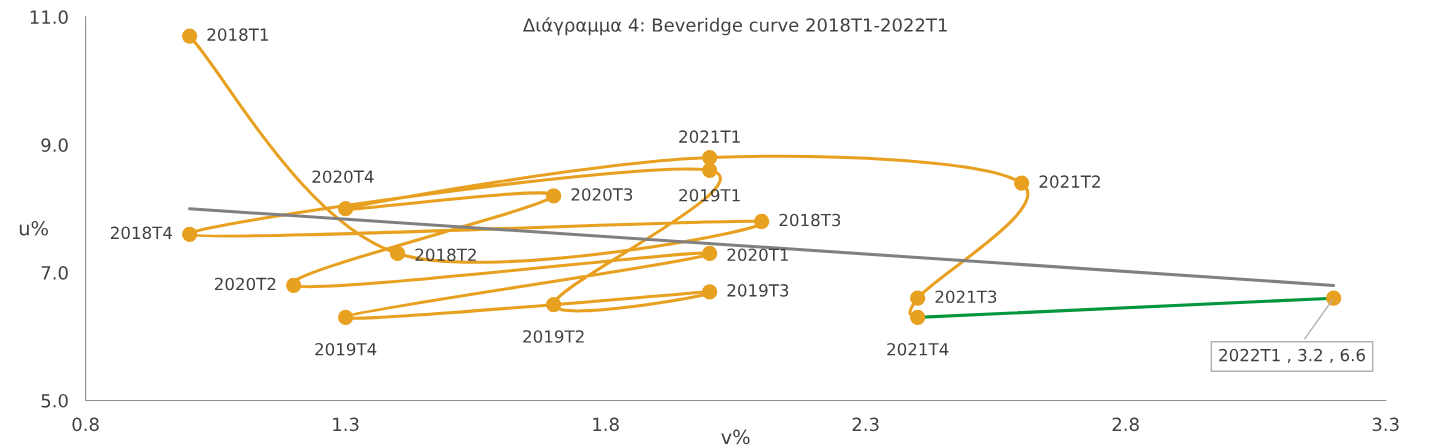 This screenshot has height=445, width=1451. I want to click on y-tick-label: 9.0, so click(54, 145).